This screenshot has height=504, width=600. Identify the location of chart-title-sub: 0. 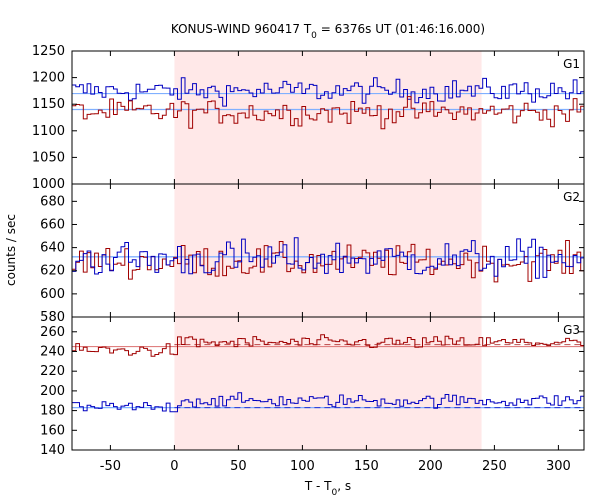
(314, 36).